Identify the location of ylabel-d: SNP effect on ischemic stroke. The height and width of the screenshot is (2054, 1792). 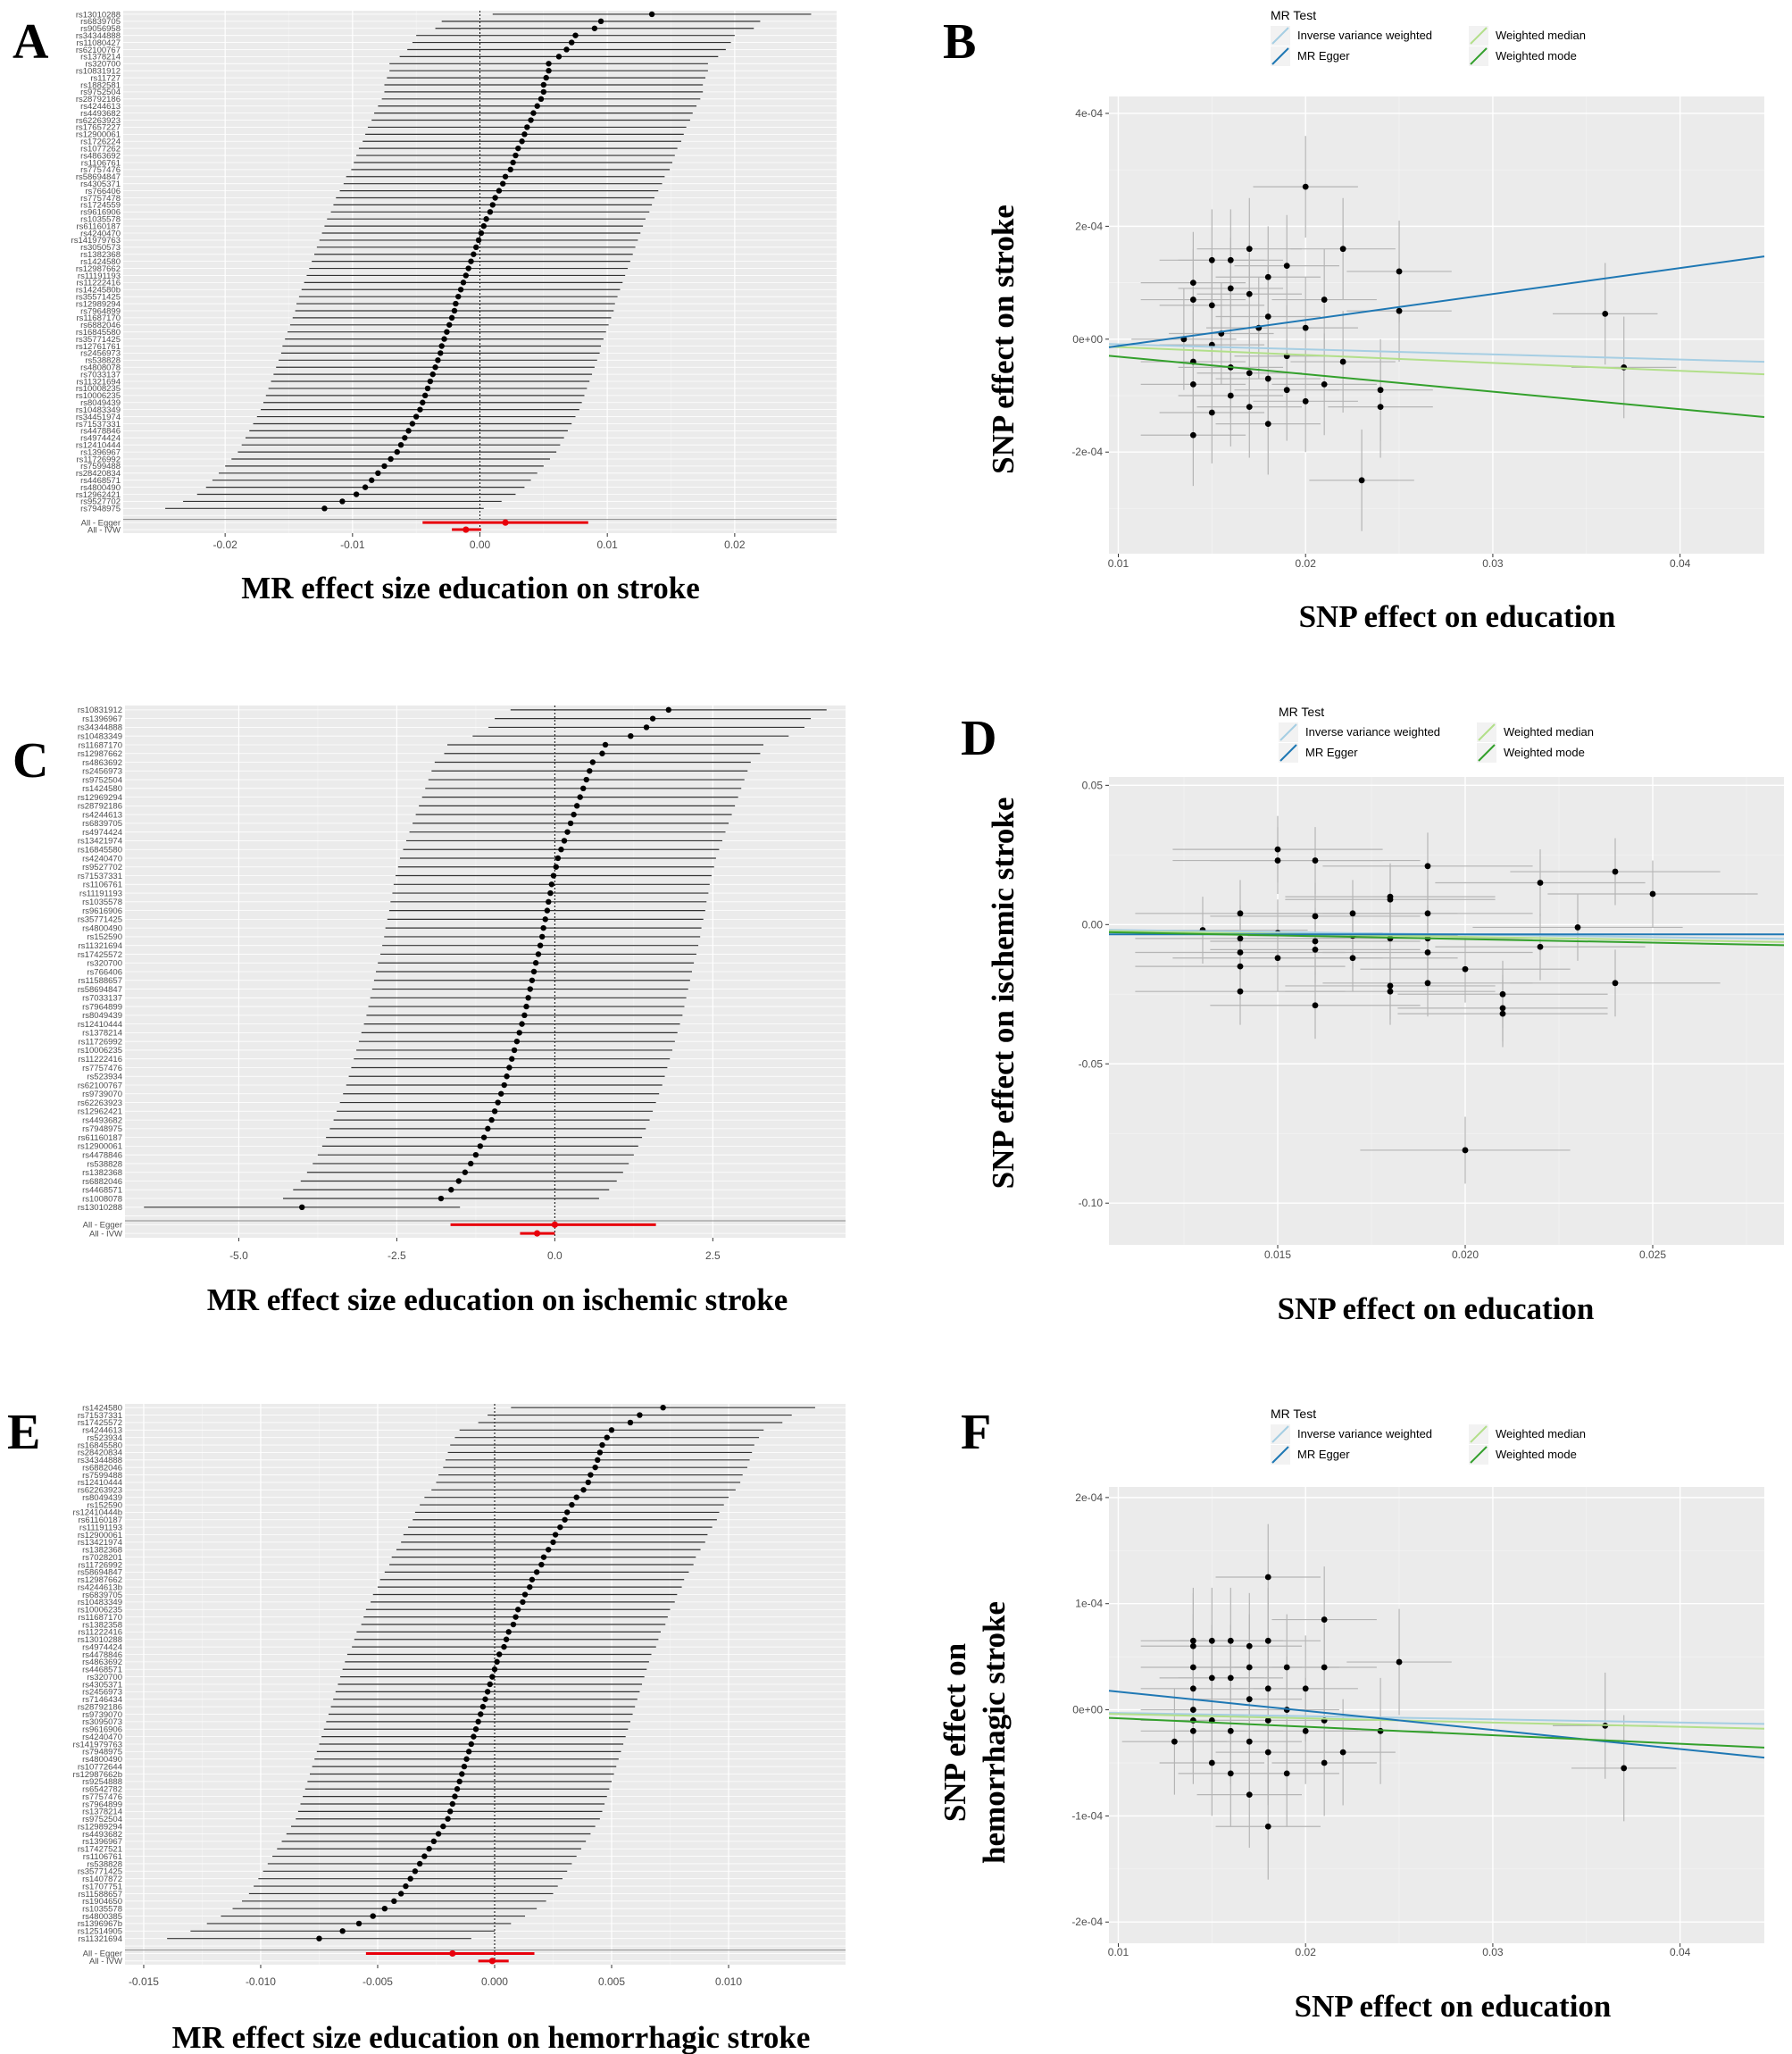
(1004, 993).